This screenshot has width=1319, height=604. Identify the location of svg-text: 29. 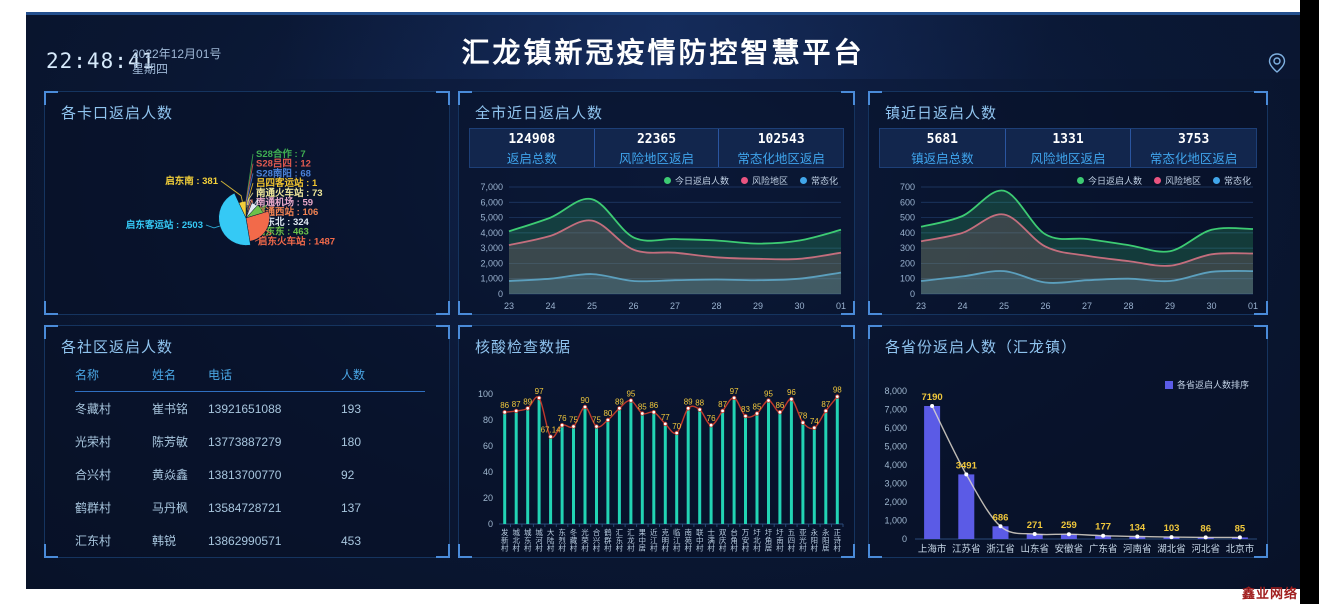
(758, 306).